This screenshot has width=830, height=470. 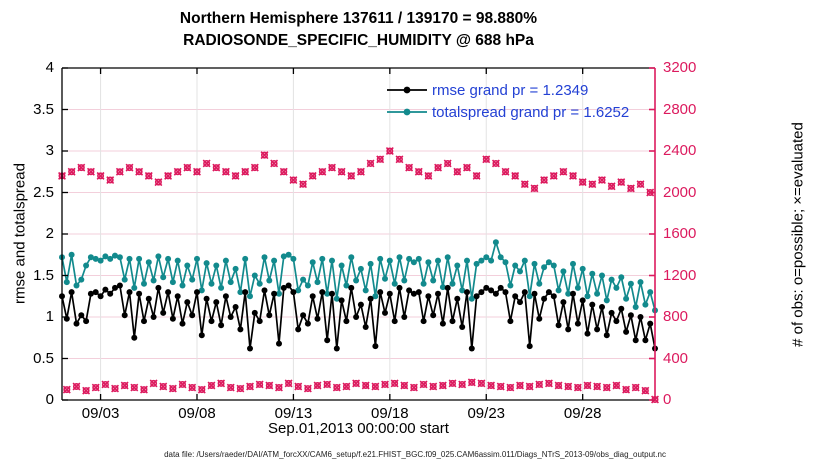 What do you see at coordinates (49, 150) in the screenshot?
I see `left-tick-label: 3` at bounding box center [49, 150].